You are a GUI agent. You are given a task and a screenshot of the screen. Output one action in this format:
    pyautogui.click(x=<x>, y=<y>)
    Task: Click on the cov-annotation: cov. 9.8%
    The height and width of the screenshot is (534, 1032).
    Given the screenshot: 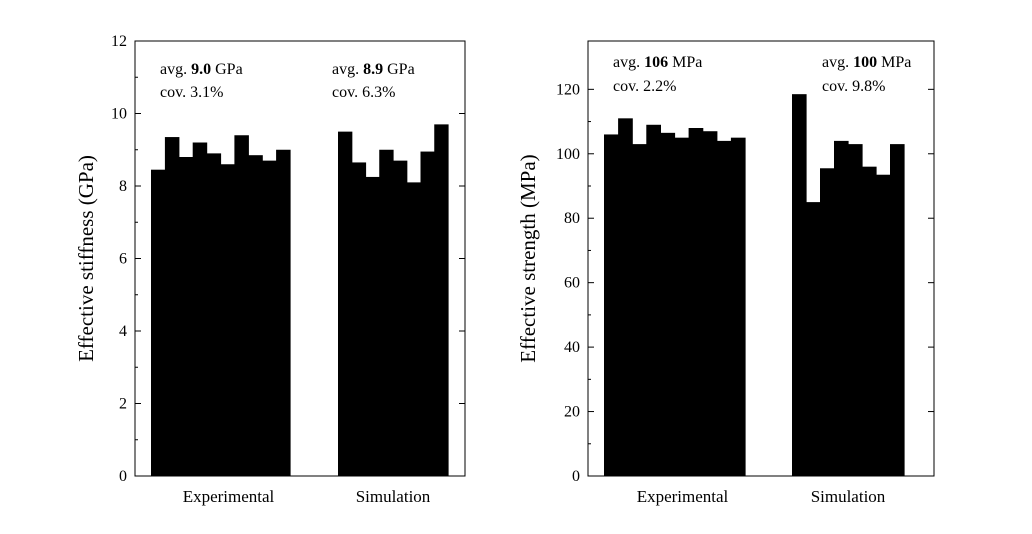 What is the action you would take?
    pyautogui.click(x=853, y=86)
    